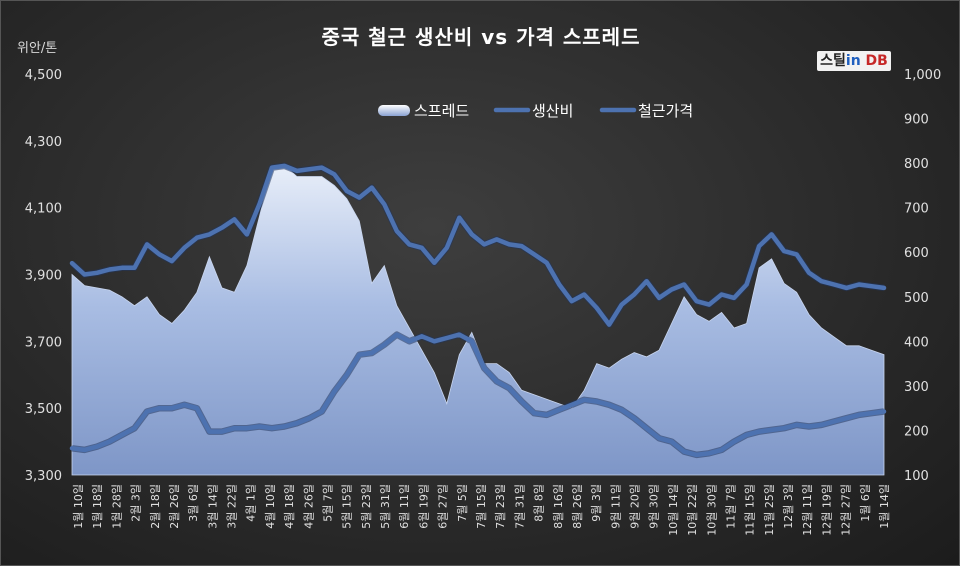 This screenshot has width=960, height=566. I want to click on x-tick-label: 12월 3일, so click(788, 506).